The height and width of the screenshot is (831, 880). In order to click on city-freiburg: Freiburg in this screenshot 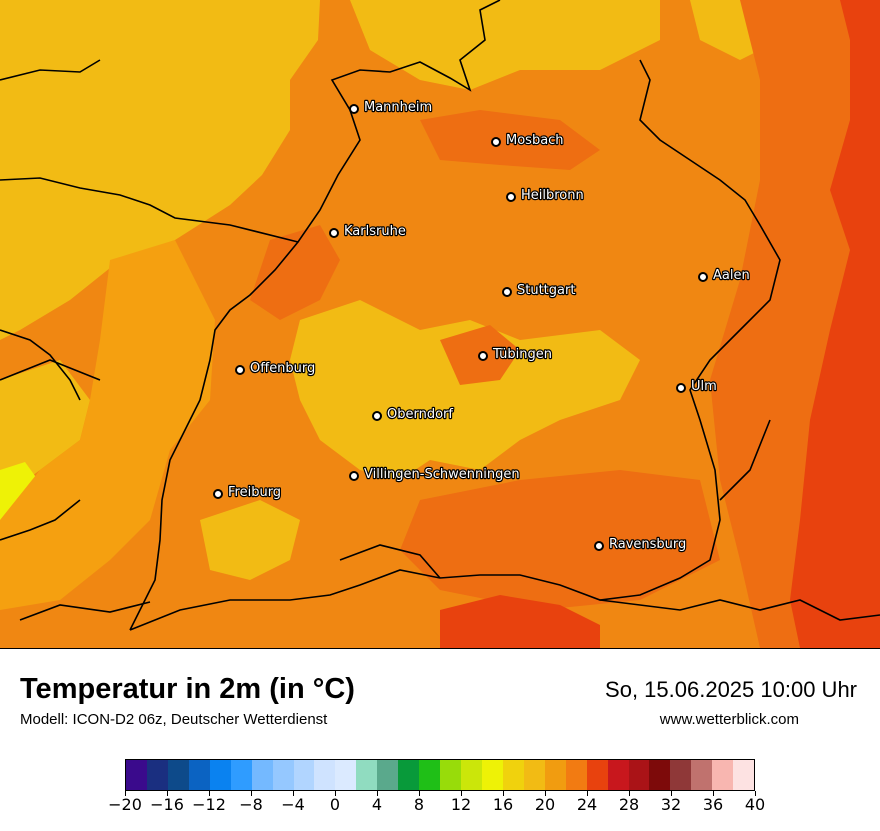, I will do `click(247, 492)`.